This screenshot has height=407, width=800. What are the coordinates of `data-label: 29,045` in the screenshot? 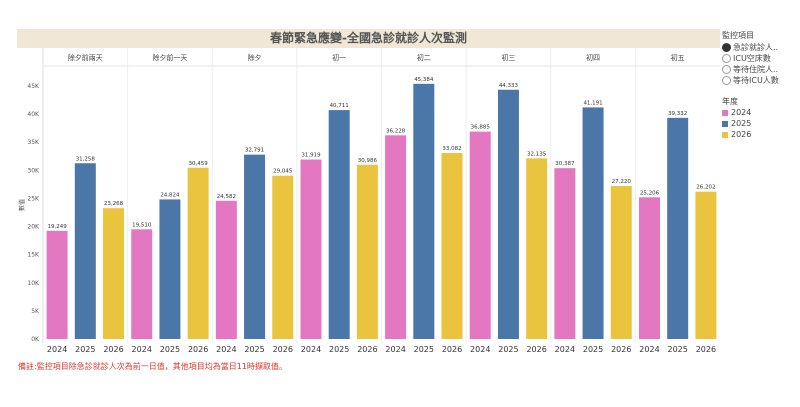 It's located at (283, 172).